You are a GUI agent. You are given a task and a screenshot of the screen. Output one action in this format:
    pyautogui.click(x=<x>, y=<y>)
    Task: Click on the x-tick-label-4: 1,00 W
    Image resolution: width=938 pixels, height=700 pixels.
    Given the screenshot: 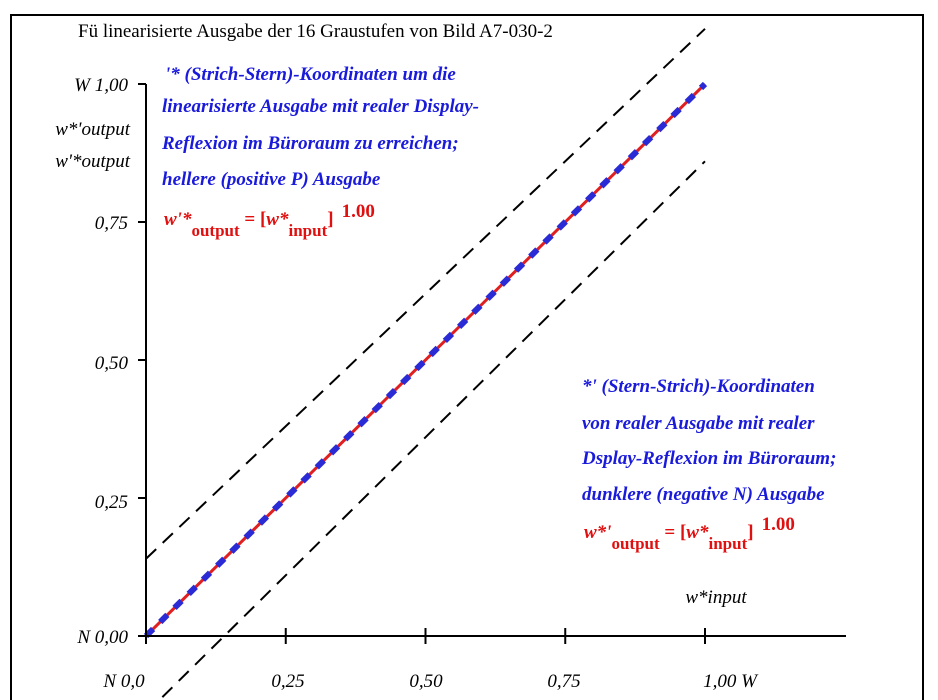 What is the action you would take?
    pyautogui.click(x=731, y=681)
    